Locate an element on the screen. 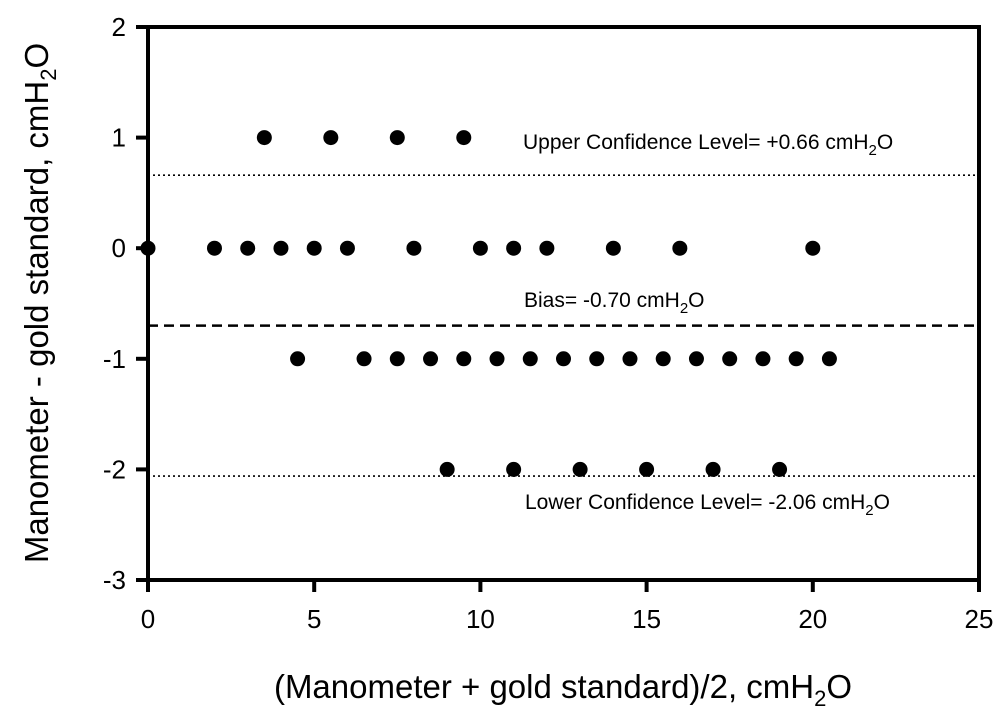 The height and width of the screenshot is (706, 1002). y-tick-label: 1 is located at coordinates (119, 138).